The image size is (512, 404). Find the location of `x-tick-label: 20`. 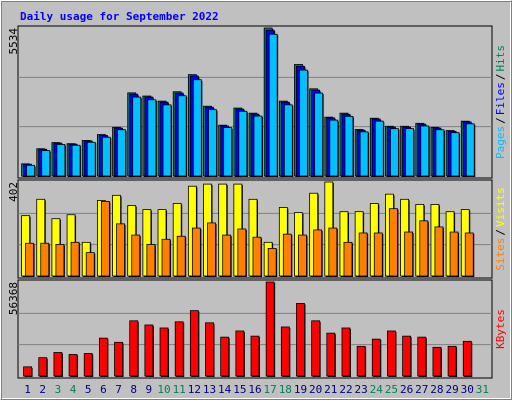

x-tick-label: 20 is located at coordinates (315, 389).